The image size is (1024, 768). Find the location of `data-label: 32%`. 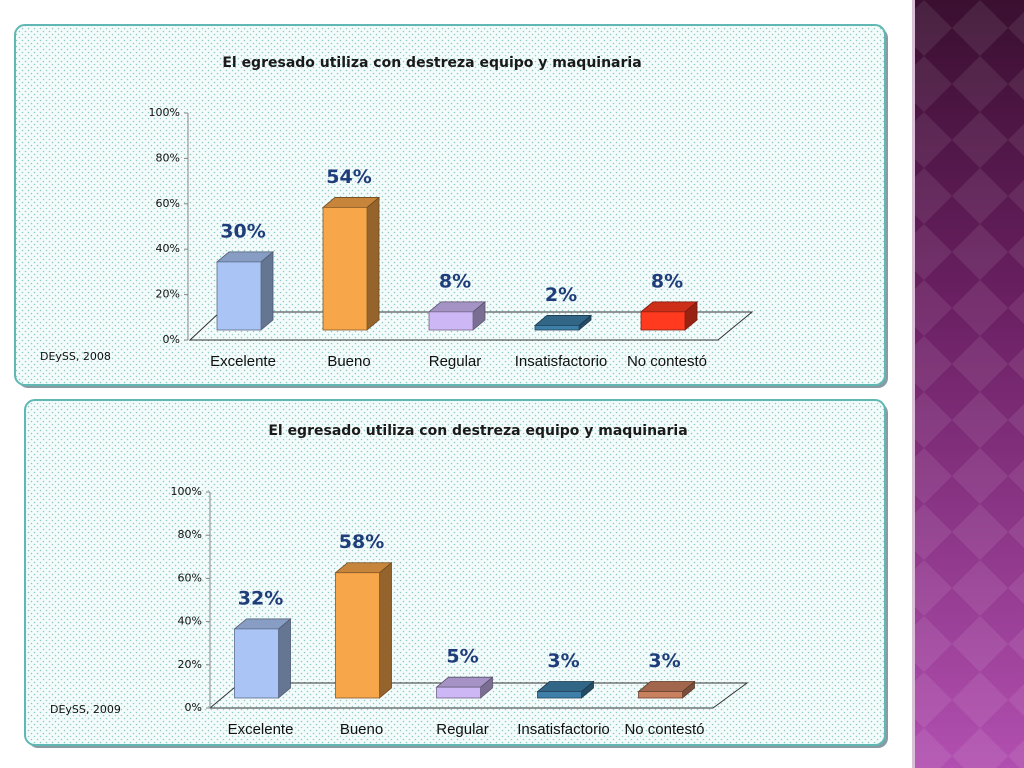

data-label: 32% is located at coordinates (260, 598).